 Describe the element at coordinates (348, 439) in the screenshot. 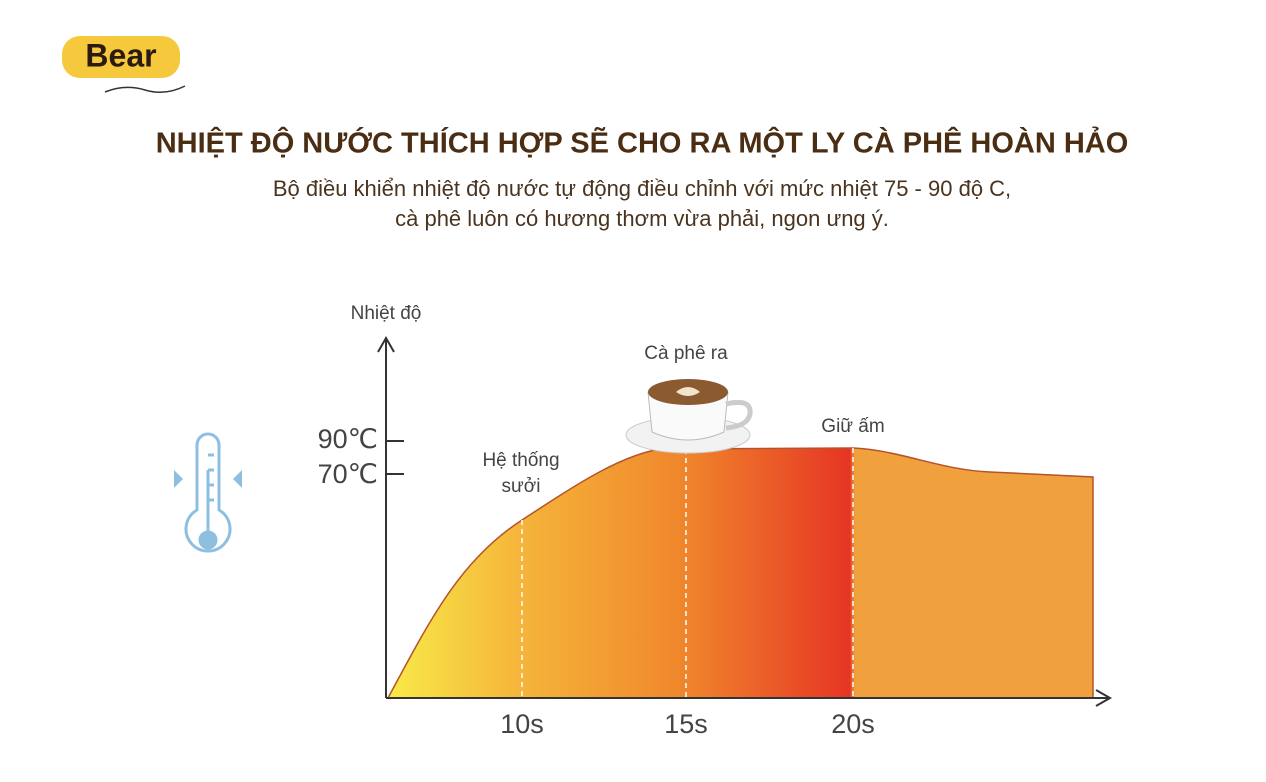

I see `y-label: 90℃` at that location.